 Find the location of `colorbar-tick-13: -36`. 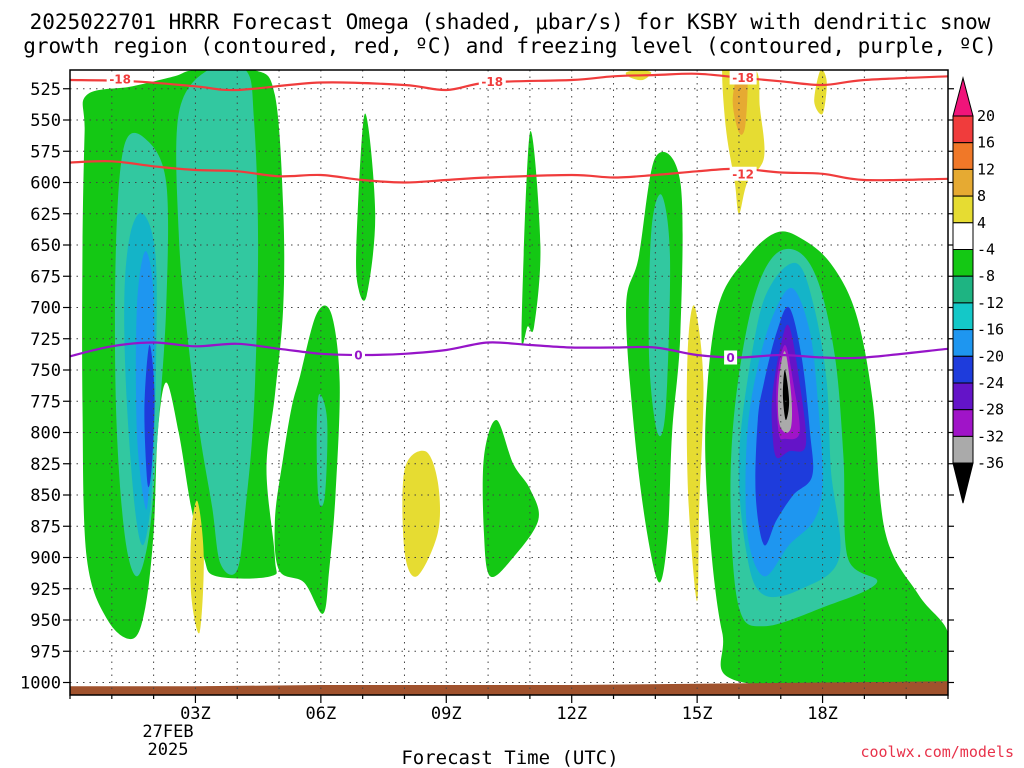

colorbar-tick-13: -36 is located at coordinates (990, 463).